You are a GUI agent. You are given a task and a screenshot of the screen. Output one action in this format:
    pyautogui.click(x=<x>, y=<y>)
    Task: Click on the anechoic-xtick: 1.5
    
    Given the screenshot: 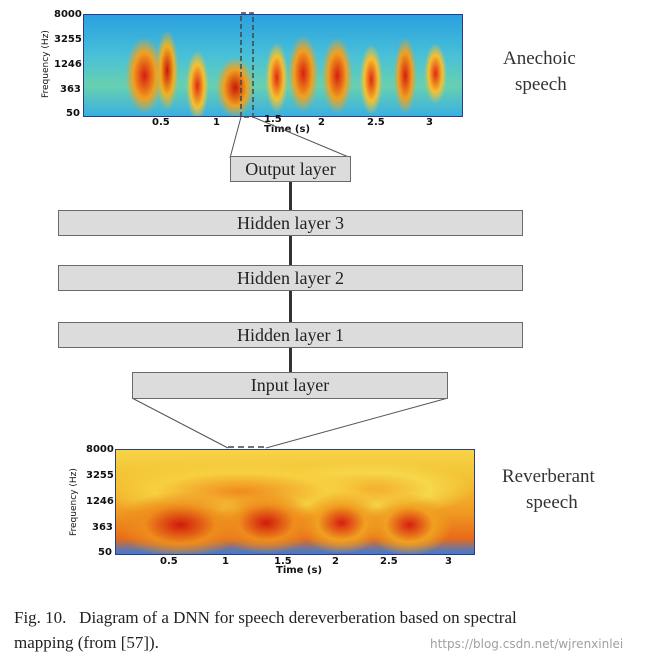 What is the action you would take?
    pyautogui.click(x=273, y=119)
    